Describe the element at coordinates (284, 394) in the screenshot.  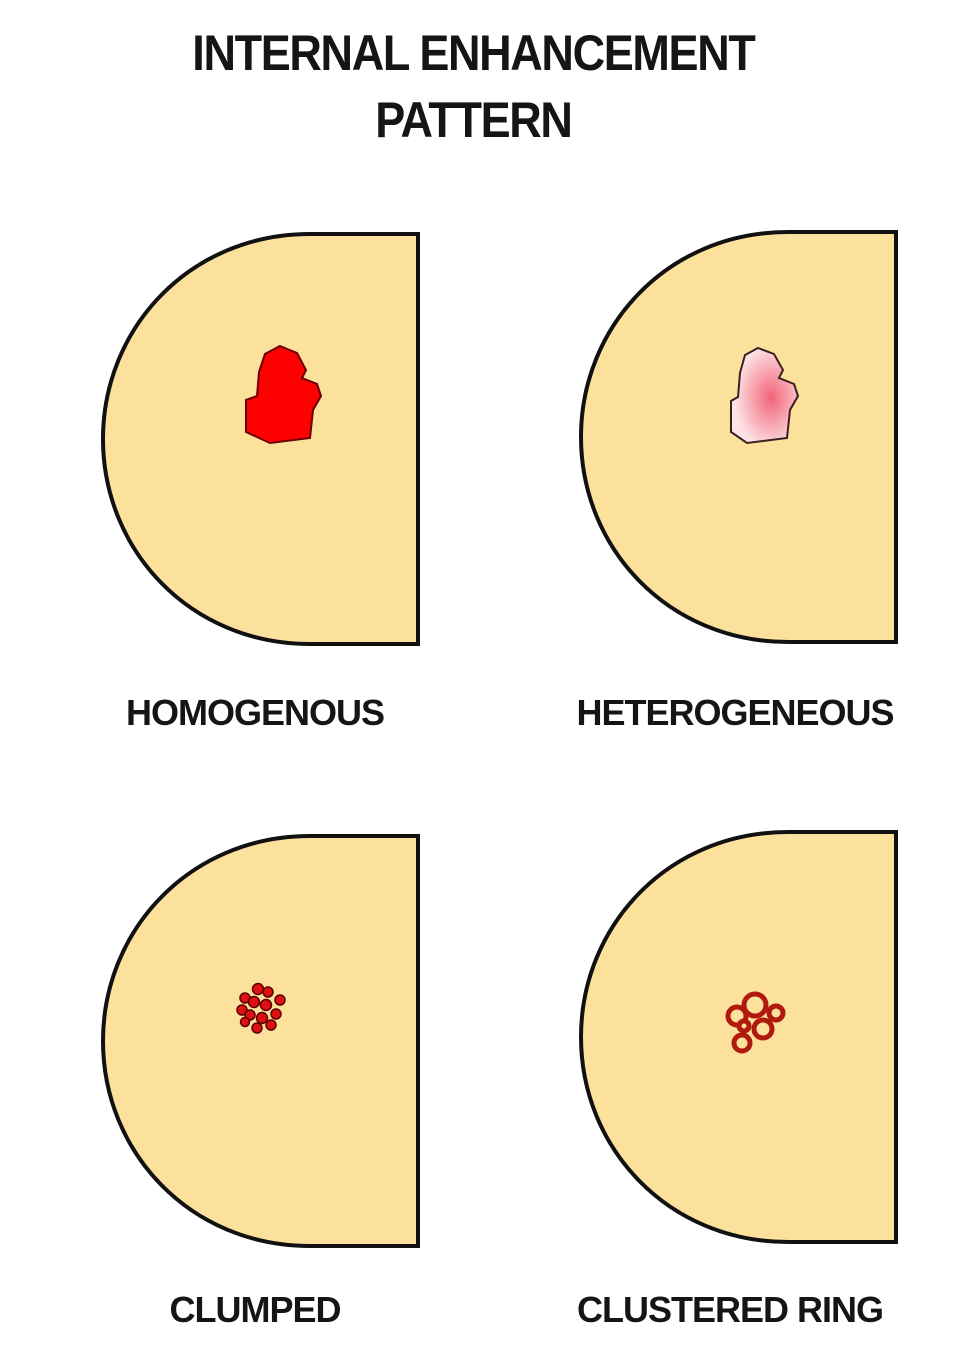
I see `homogenous-lesion` at that location.